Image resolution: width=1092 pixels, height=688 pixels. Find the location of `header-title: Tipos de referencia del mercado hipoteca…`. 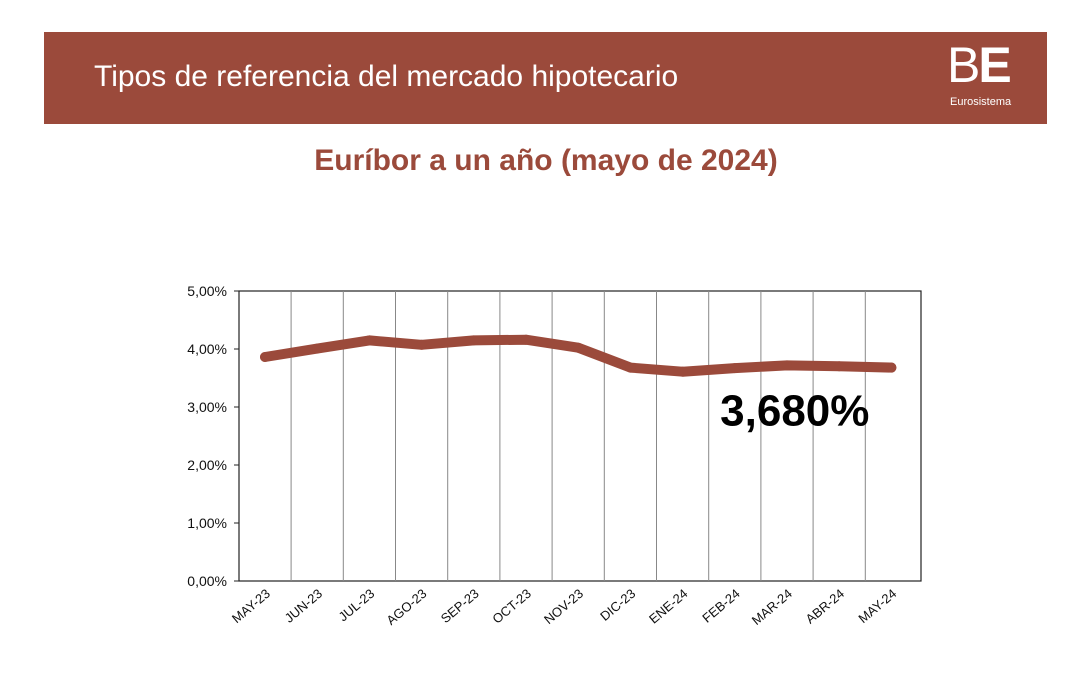

header-title: Tipos de referencia del mercado hipoteca… is located at coordinates (386, 76).